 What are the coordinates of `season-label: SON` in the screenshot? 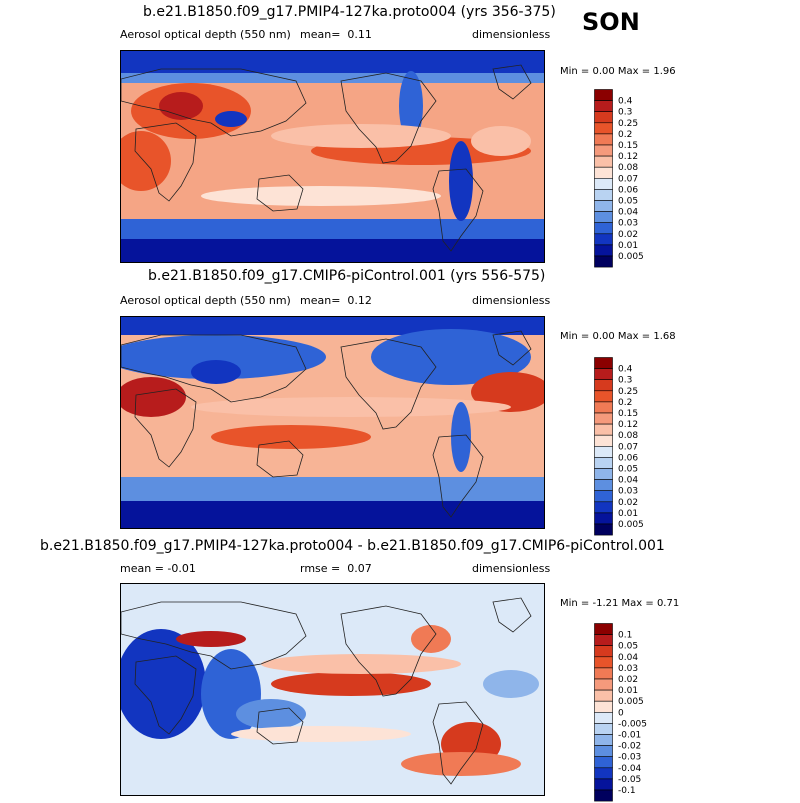 It's located at (611, 22).